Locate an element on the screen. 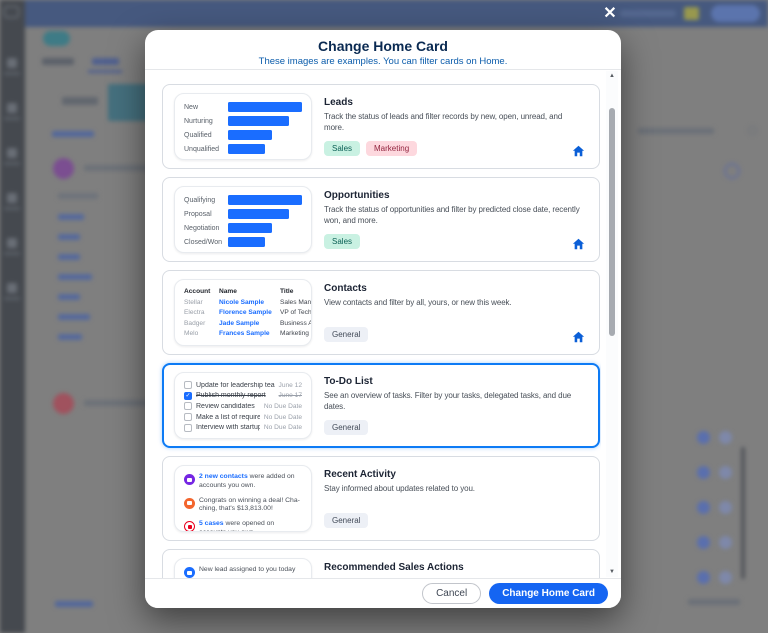  table-cell: VP of Technology is located at coordinates (296, 313).